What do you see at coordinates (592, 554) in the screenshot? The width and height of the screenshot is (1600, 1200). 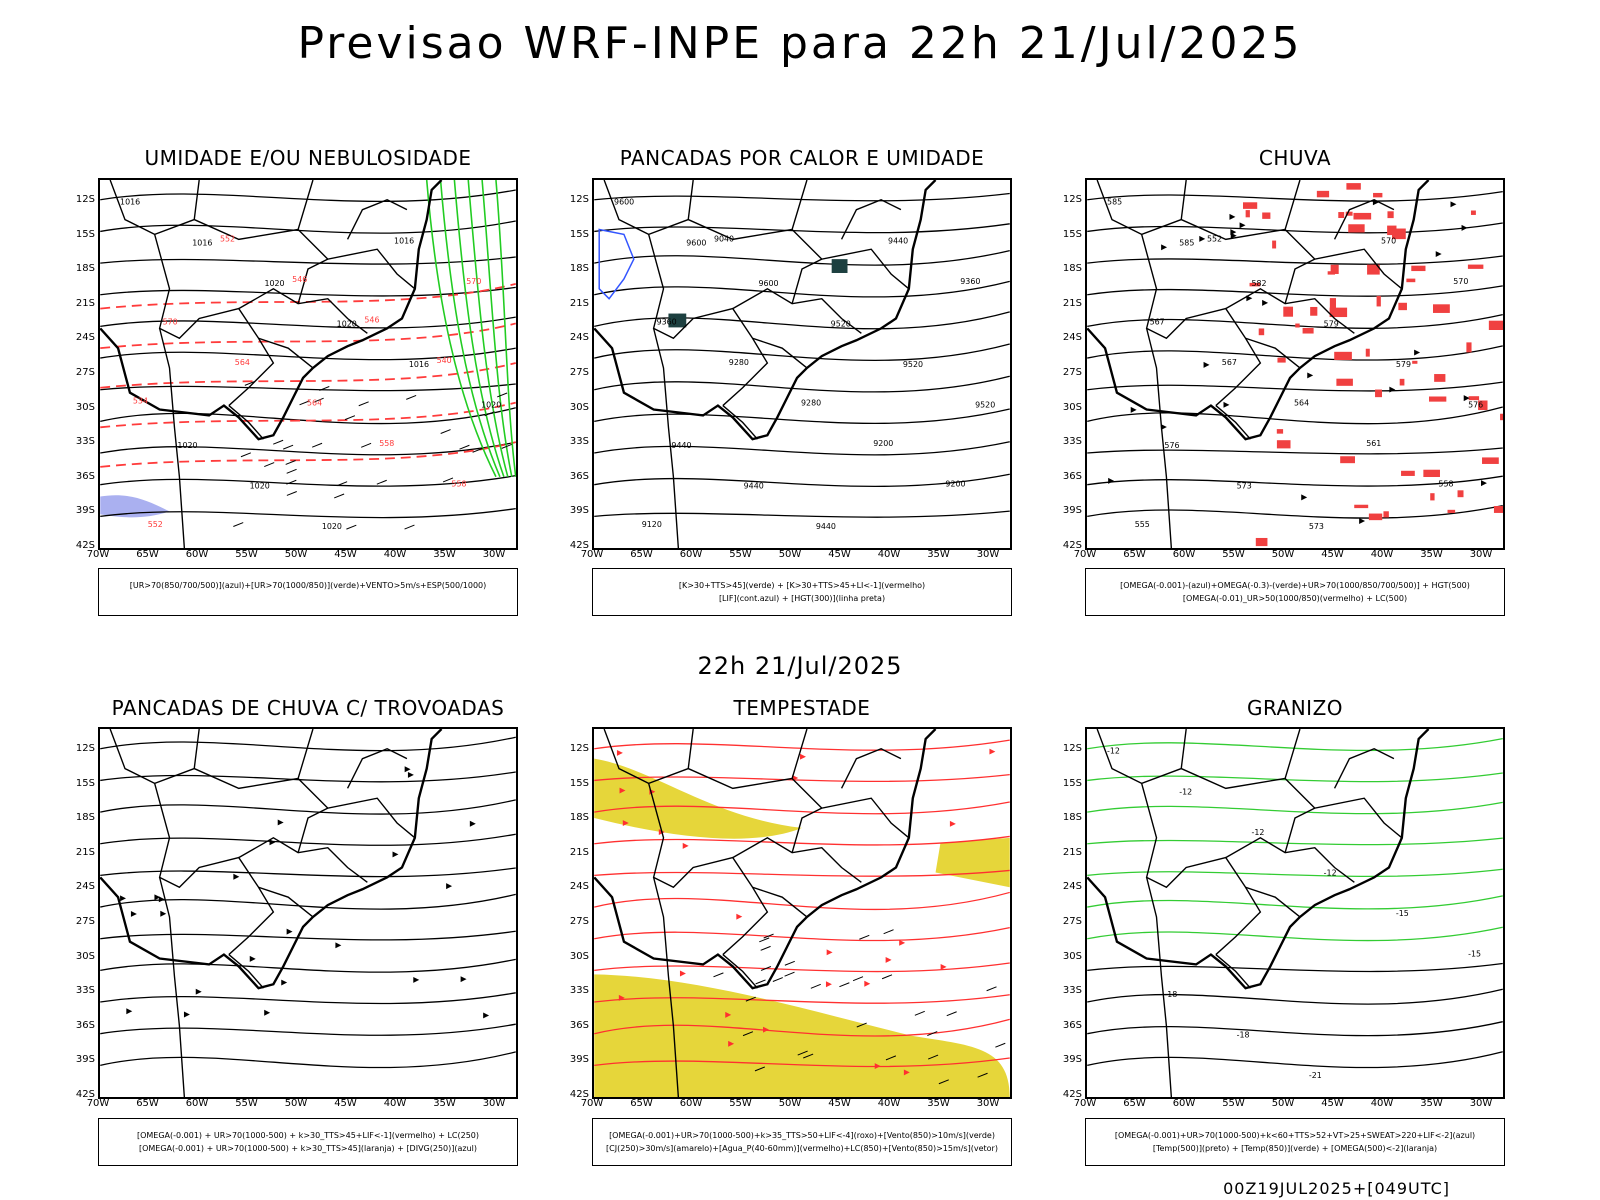 I see `longitude-tick-label: 70W` at bounding box center [592, 554].